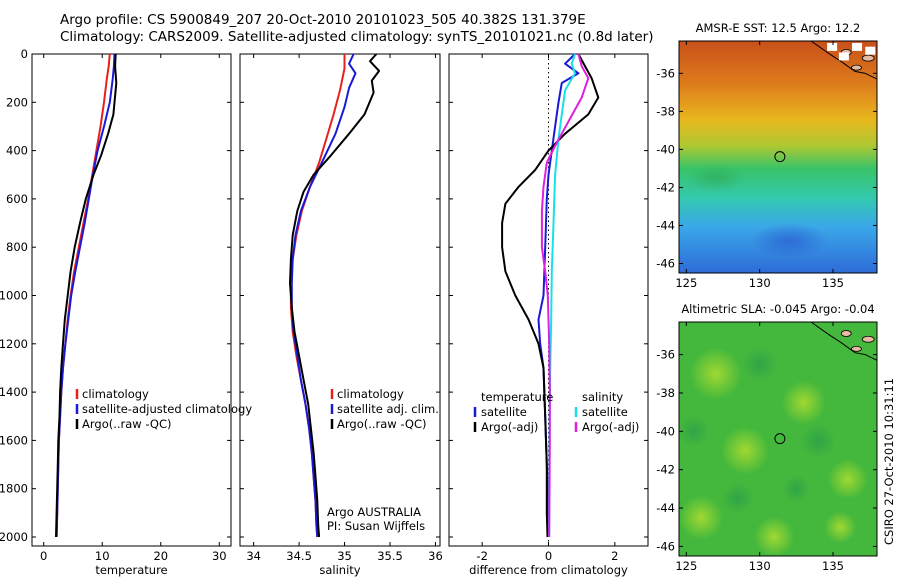 This screenshot has height=580, width=900. Describe the element at coordinates (14, 392) in the screenshot. I see `y-tick-label: 1400` at that location.